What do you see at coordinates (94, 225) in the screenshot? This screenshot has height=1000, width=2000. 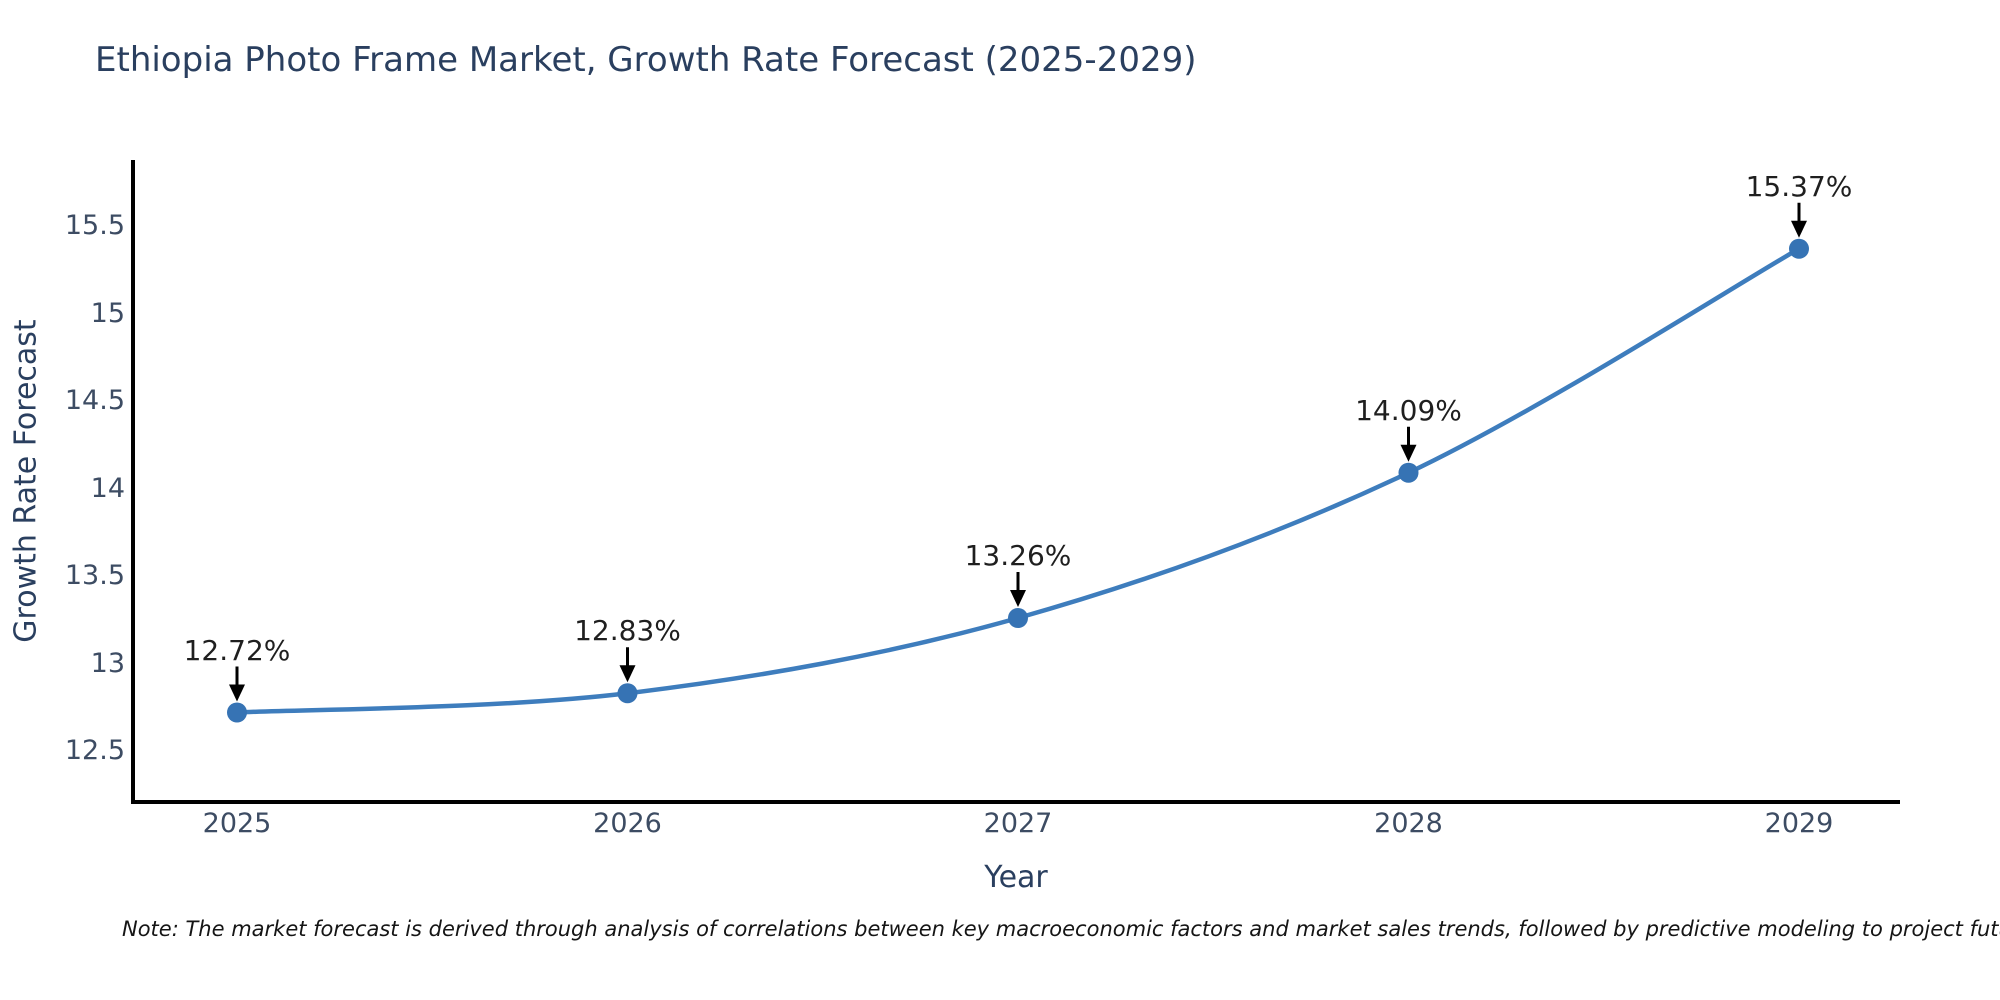 I see `y-tick-label: 15.5` at bounding box center [94, 225].